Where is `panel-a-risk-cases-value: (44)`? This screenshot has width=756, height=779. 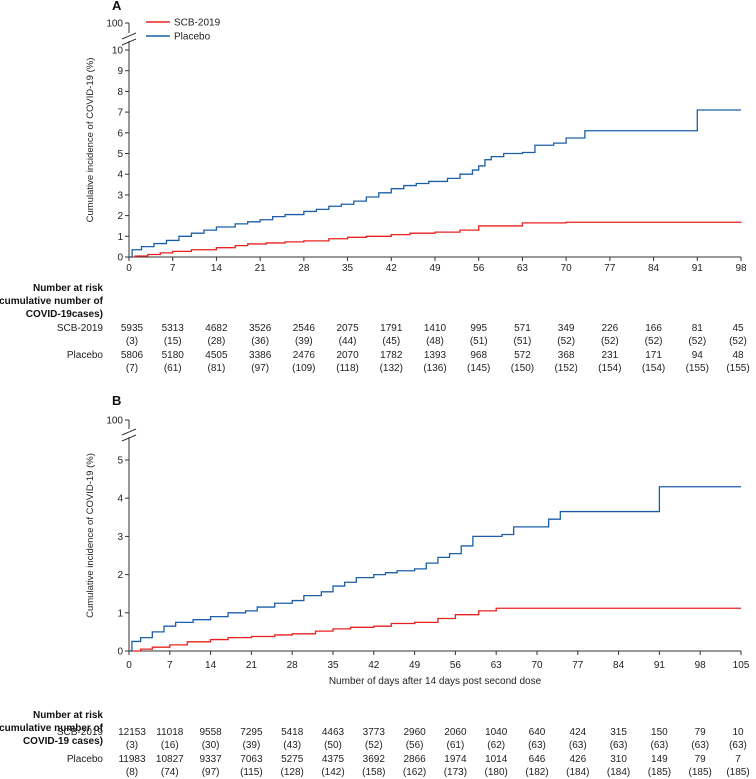 panel-a-risk-cases-value: (44) is located at coordinates (348, 341).